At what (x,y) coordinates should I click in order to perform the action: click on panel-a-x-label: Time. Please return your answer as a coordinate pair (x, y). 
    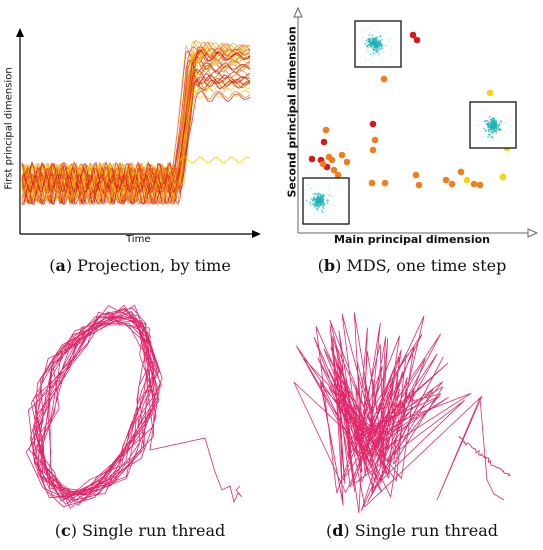
    Looking at the image, I should click on (138, 239).